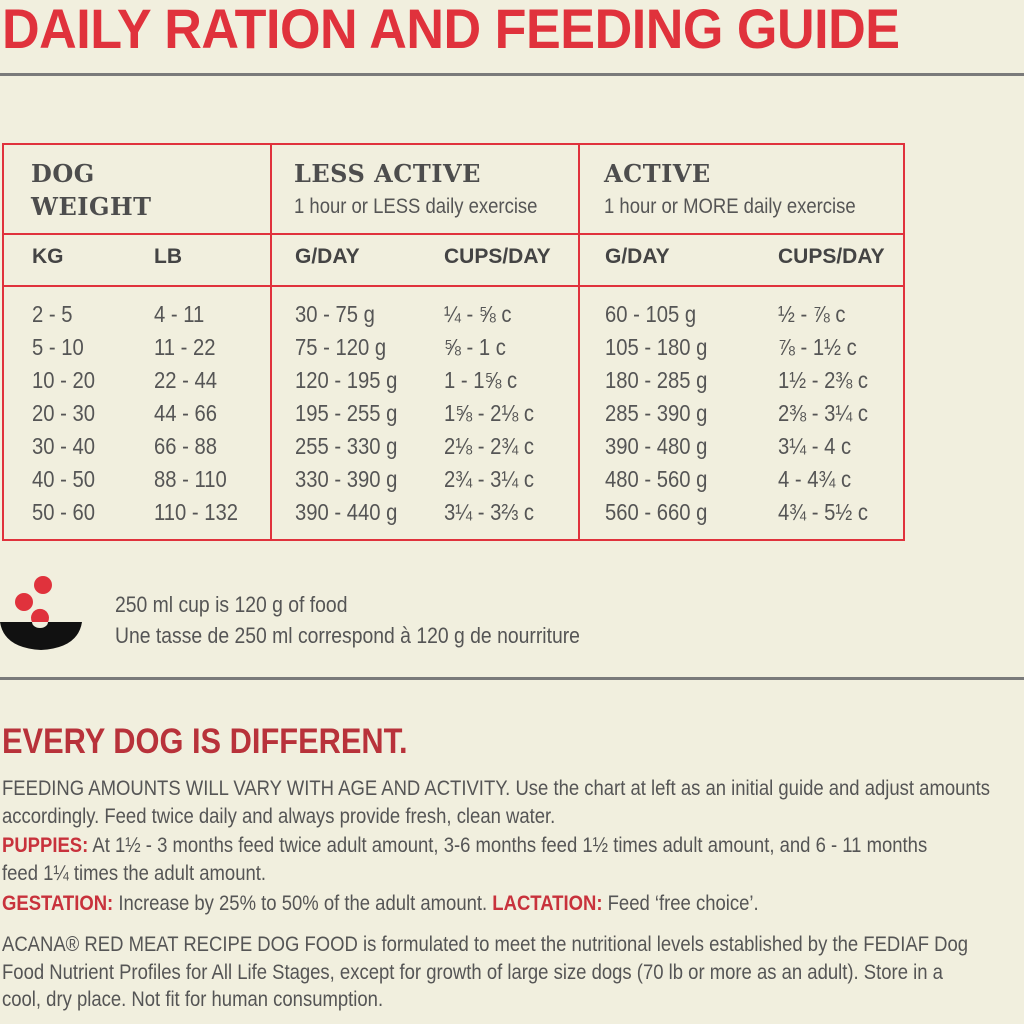 Image resolution: width=1024 pixels, height=1024 pixels. What do you see at coordinates (346, 446) in the screenshot?
I see `table-cell: 255 - 330 g` at bounding box center [346, 446].